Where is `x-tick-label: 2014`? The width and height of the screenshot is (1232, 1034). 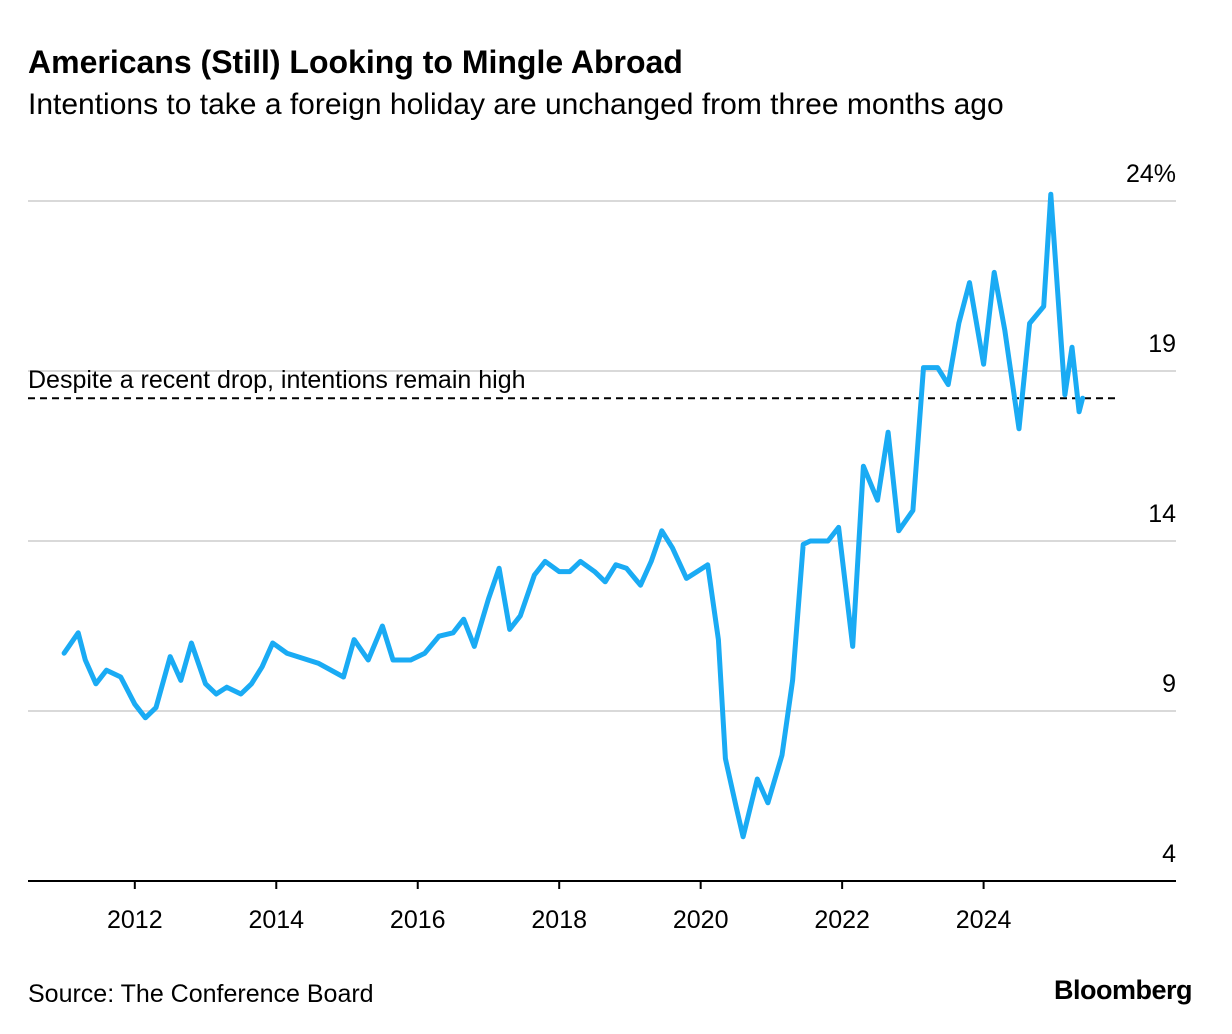 x-tick-label: 2014 is located at coordinates (276, 920).